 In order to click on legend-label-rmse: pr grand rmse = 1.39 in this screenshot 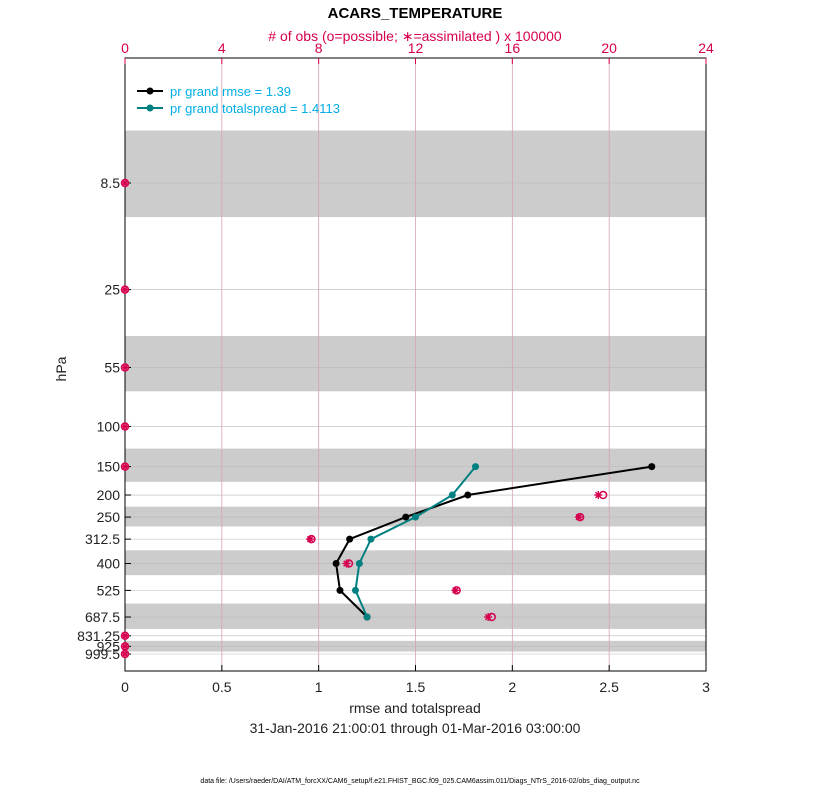, I will do `click(230, 91)`.